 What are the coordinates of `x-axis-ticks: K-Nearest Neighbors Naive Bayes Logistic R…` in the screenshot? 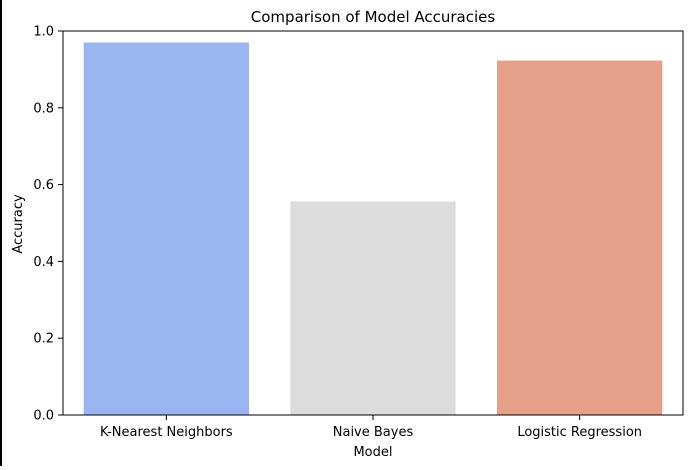 It's located at (371, 427).